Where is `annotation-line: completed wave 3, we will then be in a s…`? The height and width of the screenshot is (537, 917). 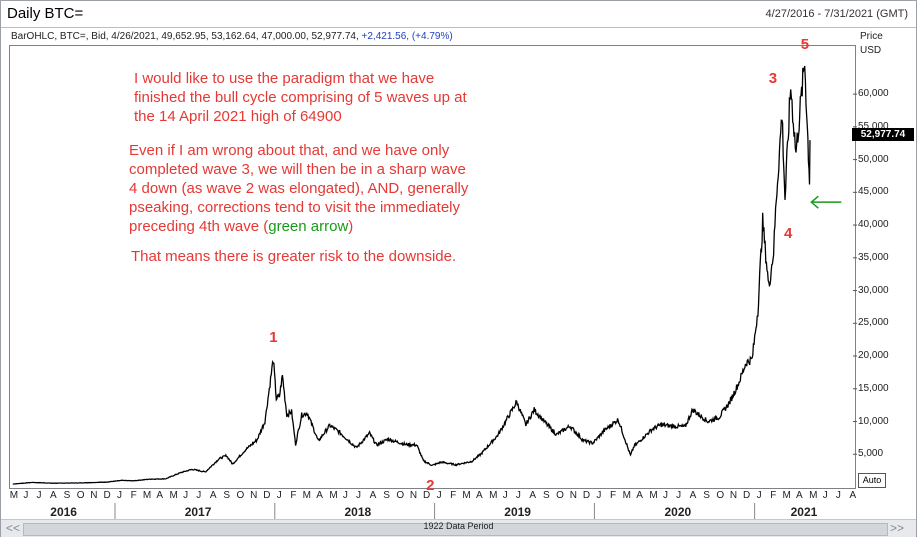 annotation-line: completed wave 3, we will then be in a s… is located at coordinates (297, 169).